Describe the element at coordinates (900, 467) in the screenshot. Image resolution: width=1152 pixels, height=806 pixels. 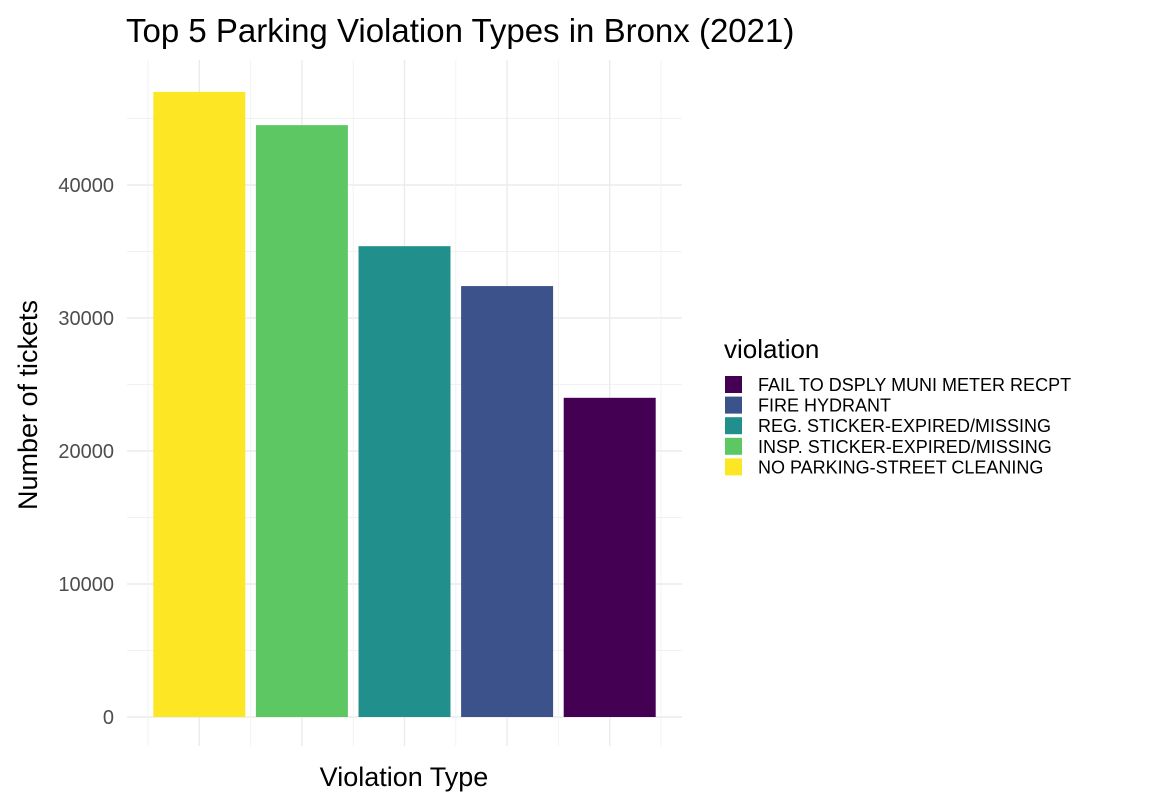
I see `legend-label: NO PARKING-STREET CLEANING` at that location.